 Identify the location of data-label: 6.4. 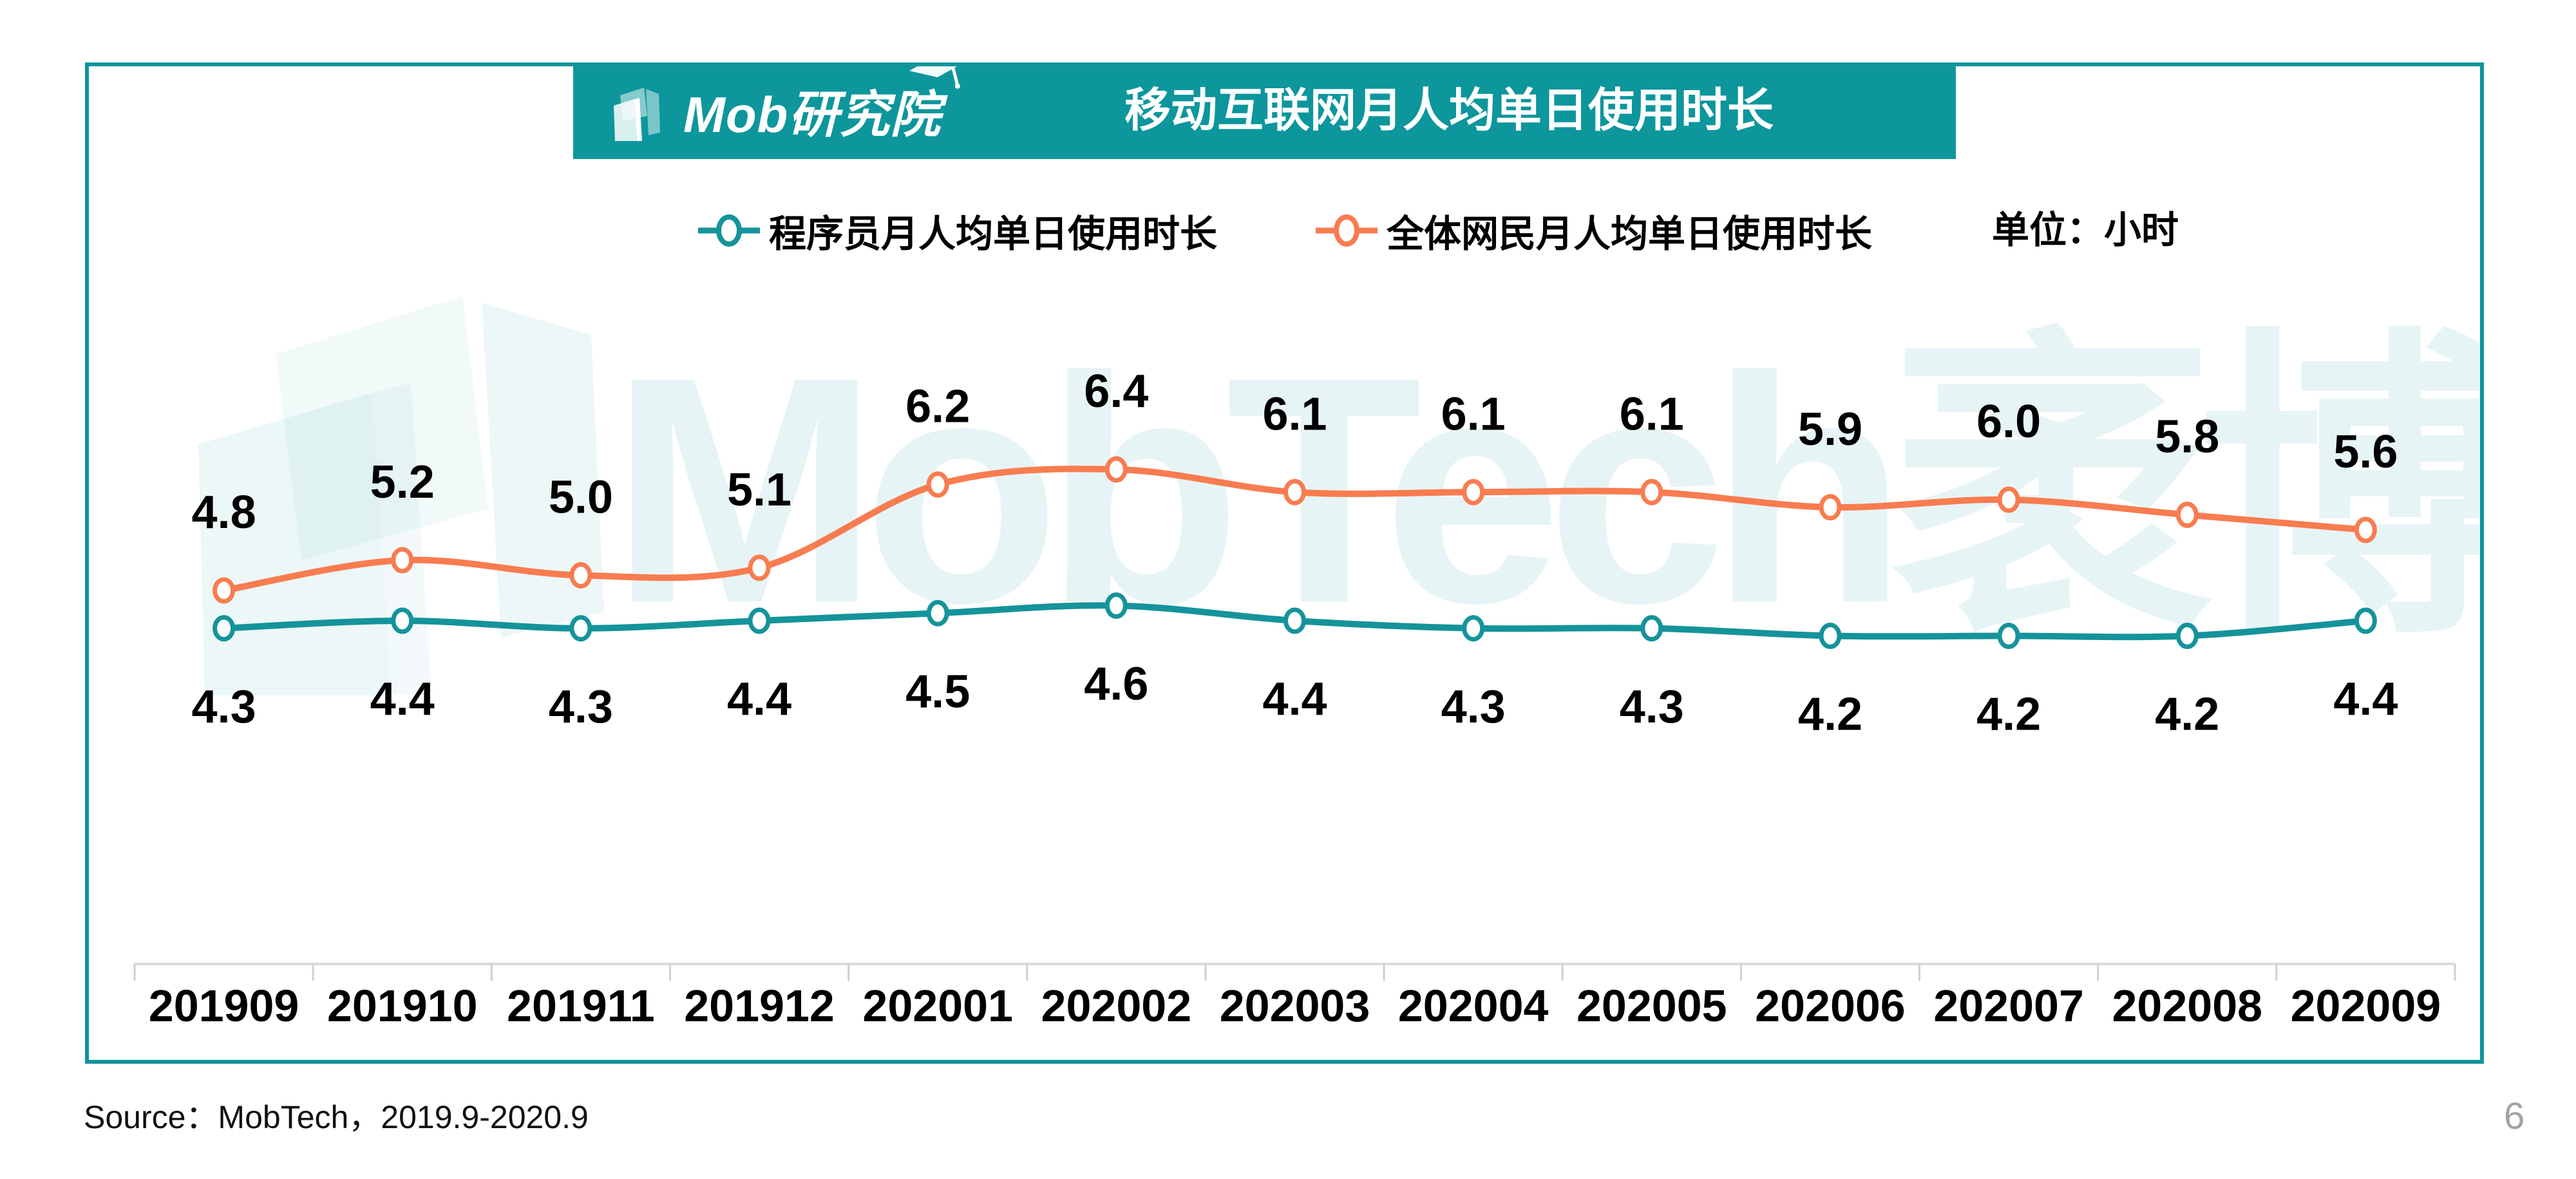
(1116, 392).